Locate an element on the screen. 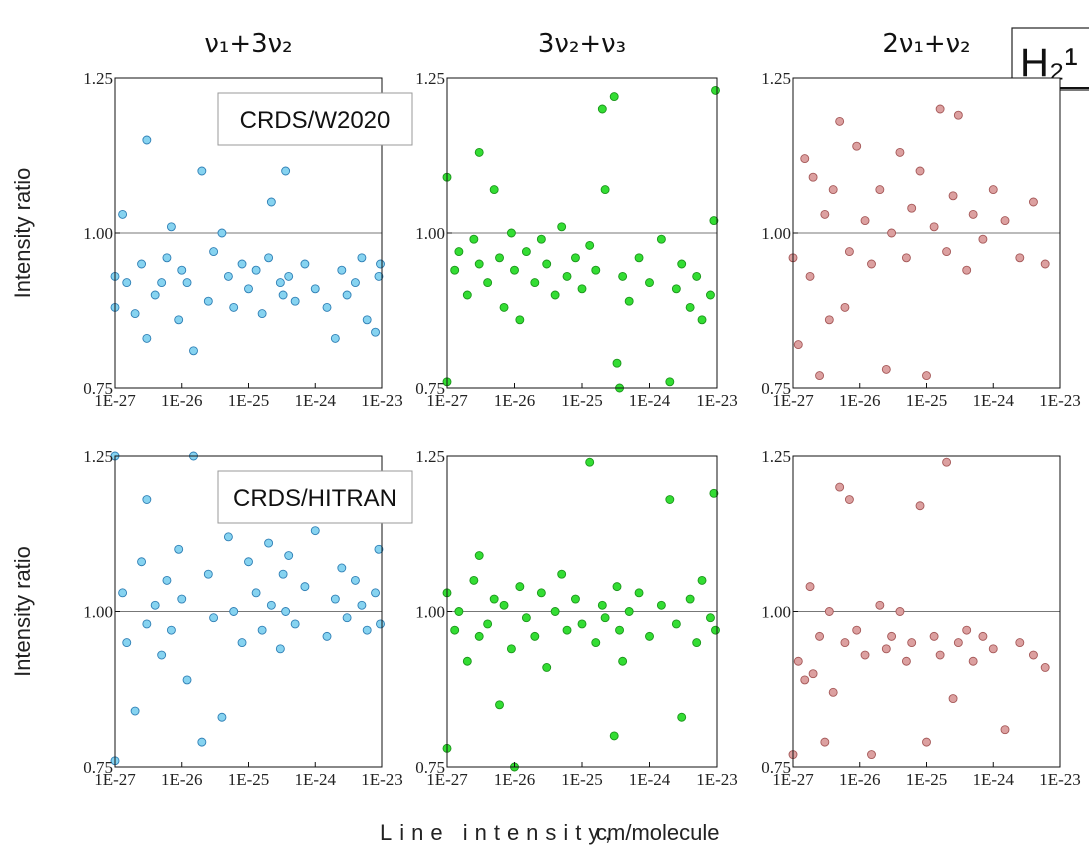 The width and height of the screenshot is (1089, 854). panel-title: 2ν₁+ν₂ is located at coordinates (926, 44).